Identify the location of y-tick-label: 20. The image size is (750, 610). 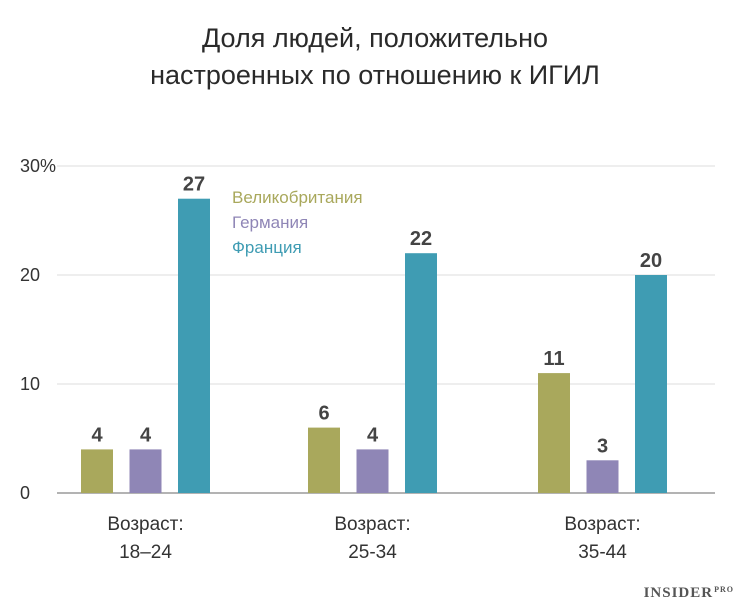
(30, 275).